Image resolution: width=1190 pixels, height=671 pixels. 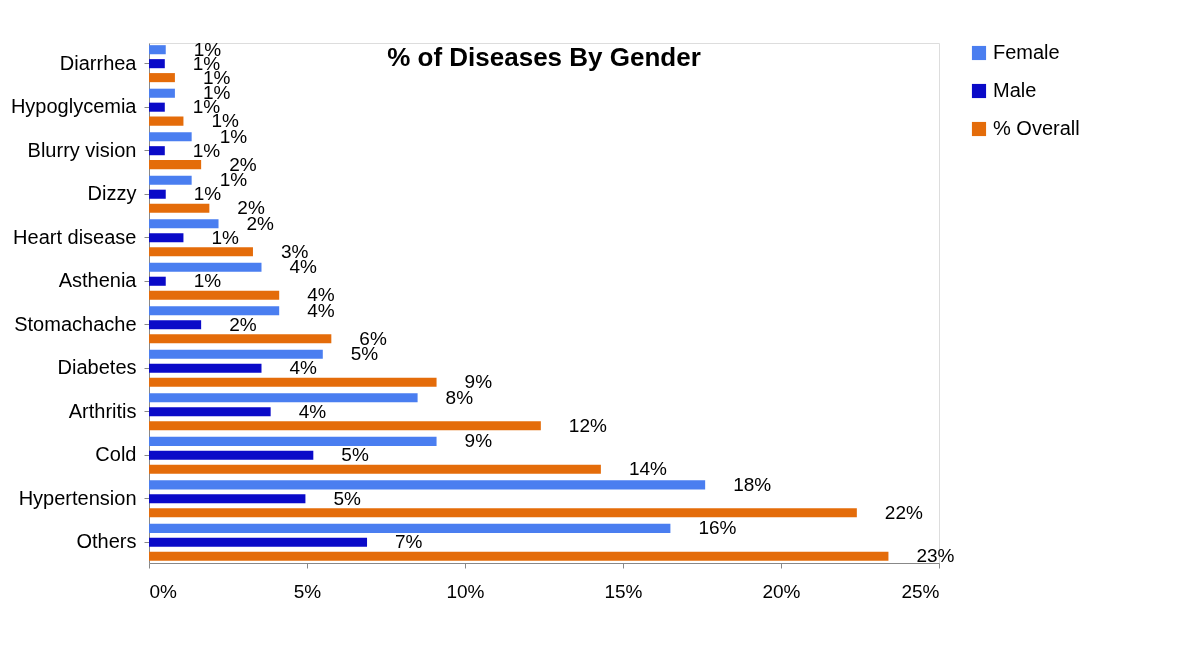 I want to click on data-label: 22%, so click(x=903, y=512).